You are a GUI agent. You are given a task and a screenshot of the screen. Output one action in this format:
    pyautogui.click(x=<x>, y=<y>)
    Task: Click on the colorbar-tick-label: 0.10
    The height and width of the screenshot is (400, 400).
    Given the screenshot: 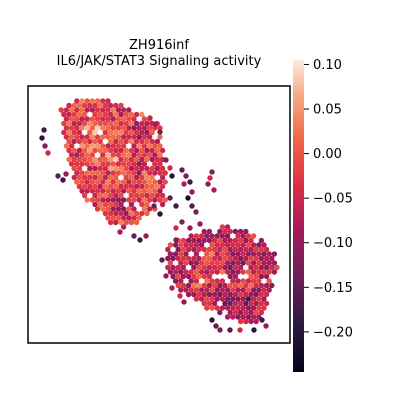 What is the action you would take?
    pyautogui.click(x=327, y=65)
    